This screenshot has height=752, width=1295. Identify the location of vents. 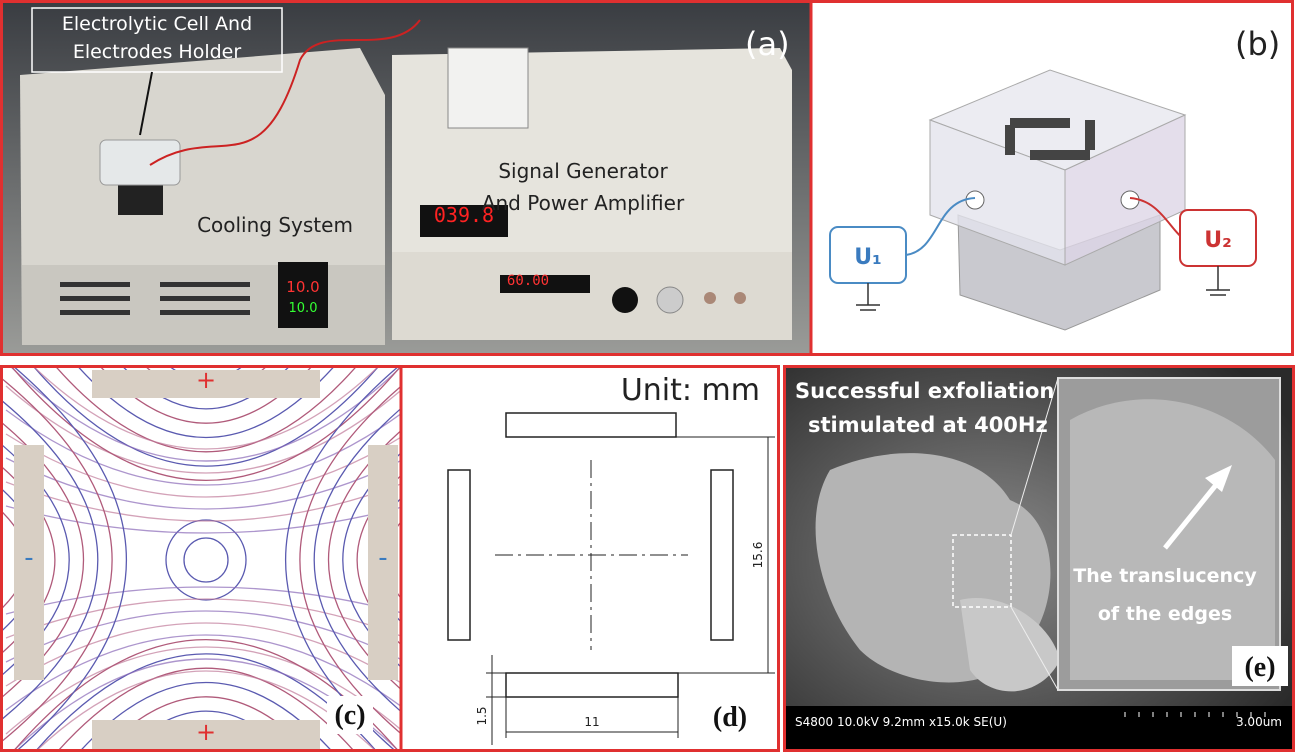
(155, 298).